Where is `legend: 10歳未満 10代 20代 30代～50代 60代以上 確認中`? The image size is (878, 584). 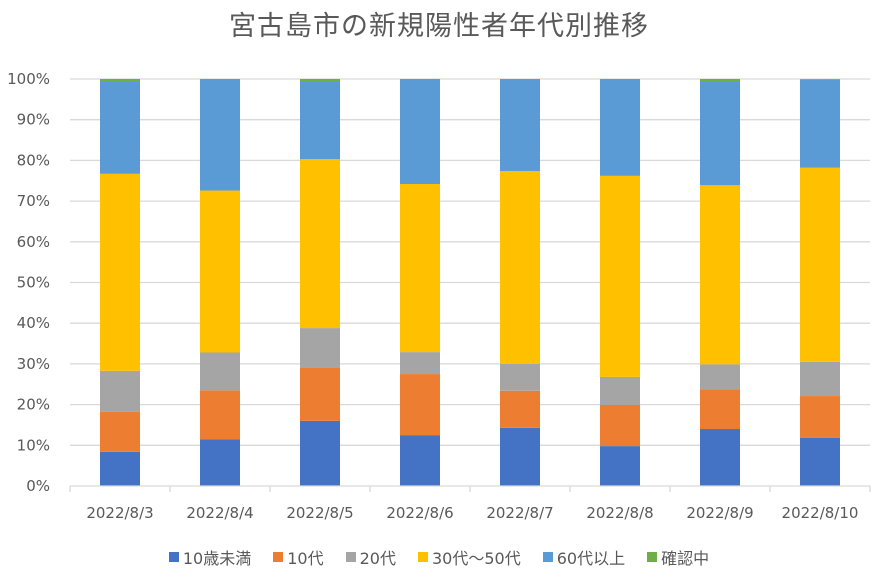 legend: 10歳未満 10代 20代 30代～50代 60代以上 確認中 is located at coordinates (439, 557).